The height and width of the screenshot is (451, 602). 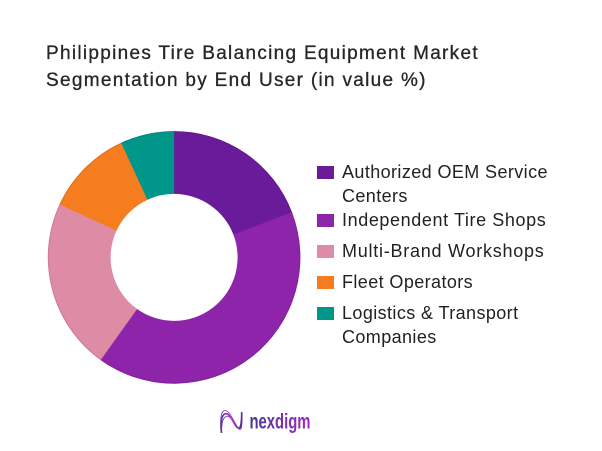 I want to click on svg-text: nexdigm, so click(x=280, y=421).